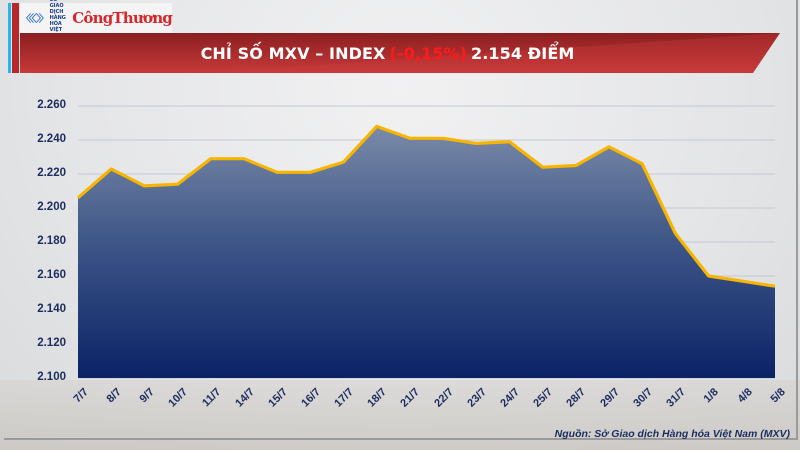 This screenshot has width=800, height=450. Describe the element at coordinates (51, 207) in the screenshot. I see `y-tick-label: 2.200` at that location.